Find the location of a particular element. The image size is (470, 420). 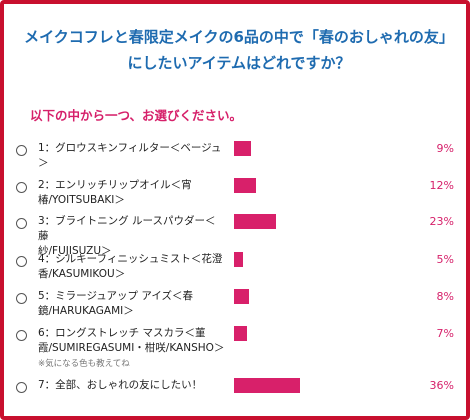

option-5-label: 5：ミラージュアップ アイズ＜春 鏡/HARUKAGAMI＞ is located at coordinates (131, 304).